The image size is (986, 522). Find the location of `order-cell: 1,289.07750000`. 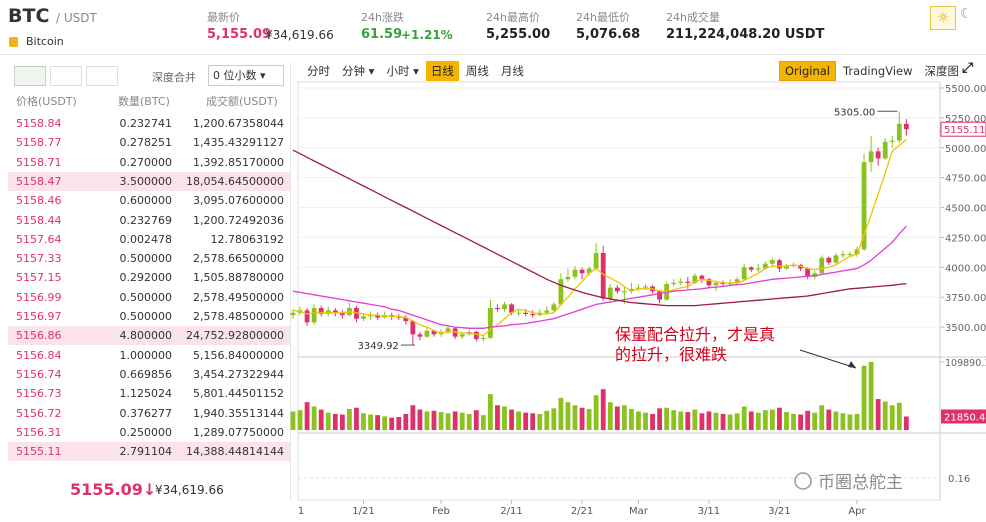

order-cell: 1,289.07750000 is located at coordinates (238, 432).